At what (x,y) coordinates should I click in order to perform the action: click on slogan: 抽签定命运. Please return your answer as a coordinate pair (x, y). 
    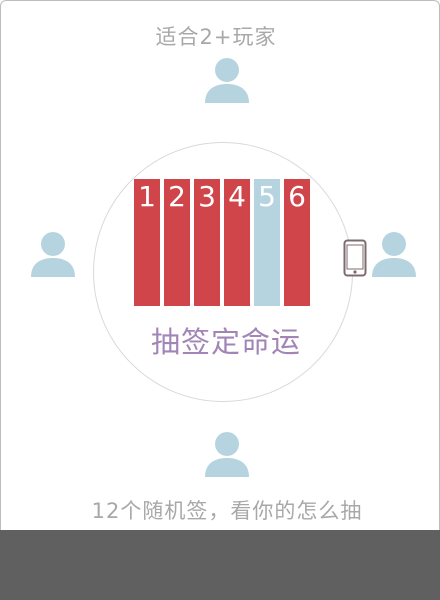
    Looking at the image, I should click on (225, 342).